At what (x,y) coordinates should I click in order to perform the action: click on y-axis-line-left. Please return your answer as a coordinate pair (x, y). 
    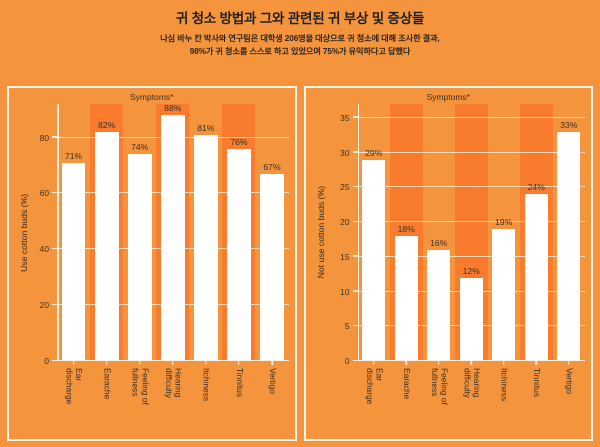
    Looking at the image, I should click on (58, 232).